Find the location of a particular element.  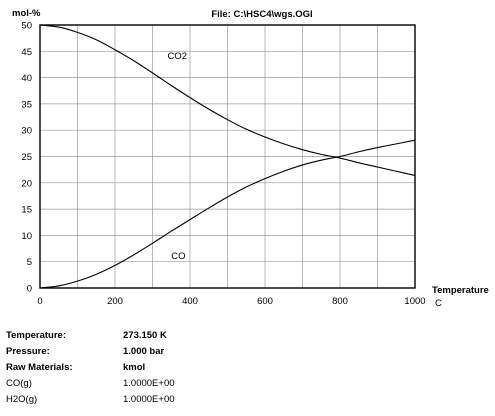

info-value: 1.000 bar is located at coordinates (144, 351).